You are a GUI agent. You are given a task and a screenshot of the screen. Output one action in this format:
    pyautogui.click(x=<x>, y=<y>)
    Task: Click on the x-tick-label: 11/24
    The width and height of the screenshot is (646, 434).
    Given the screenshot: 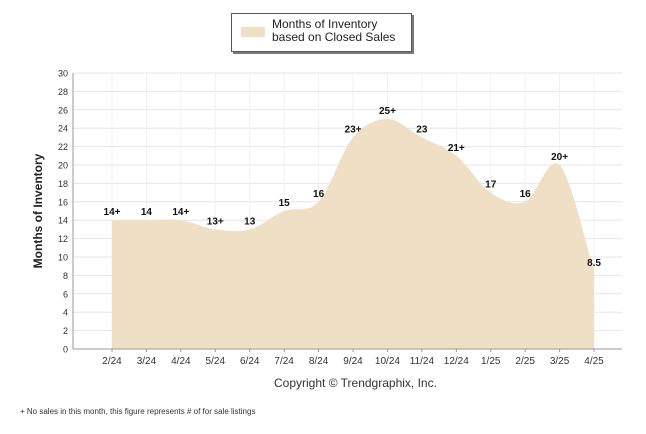 What is the action you would take?
    pyautogui.click(x=422, y=361)
    